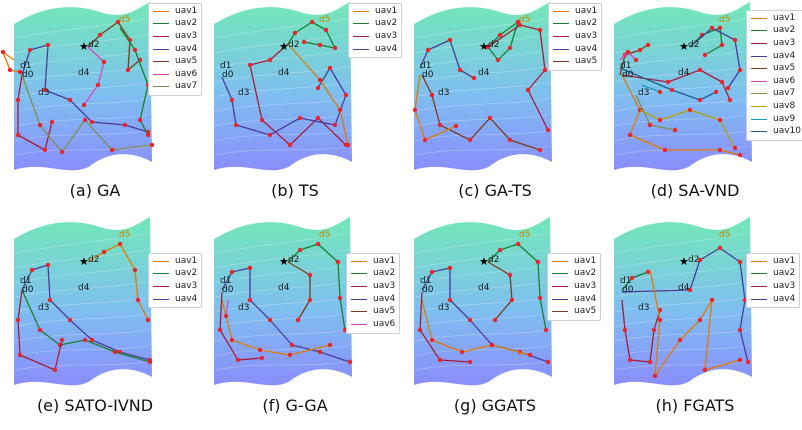 The height and width of the screenshot is (430, 802). What do you see at coordinates (784, 30) in the screenshot?
I see `legend-label: uav2` at bounding box center [784, 30].